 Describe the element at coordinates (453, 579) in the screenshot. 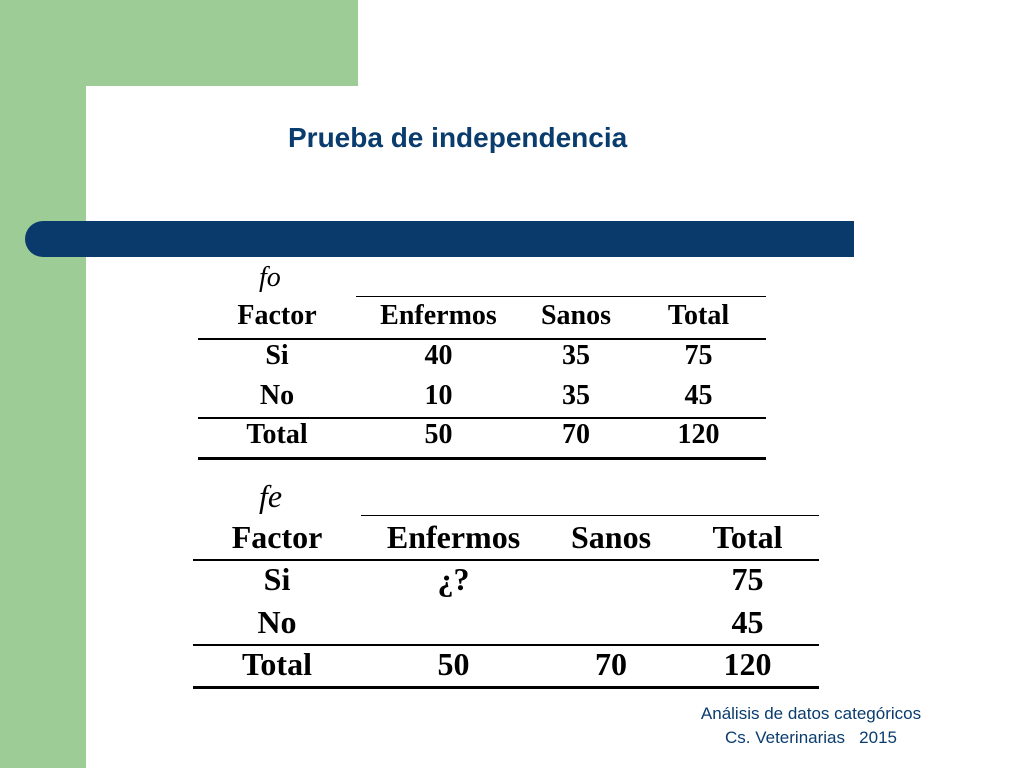

I see `table-cell: ¿?` at that location.